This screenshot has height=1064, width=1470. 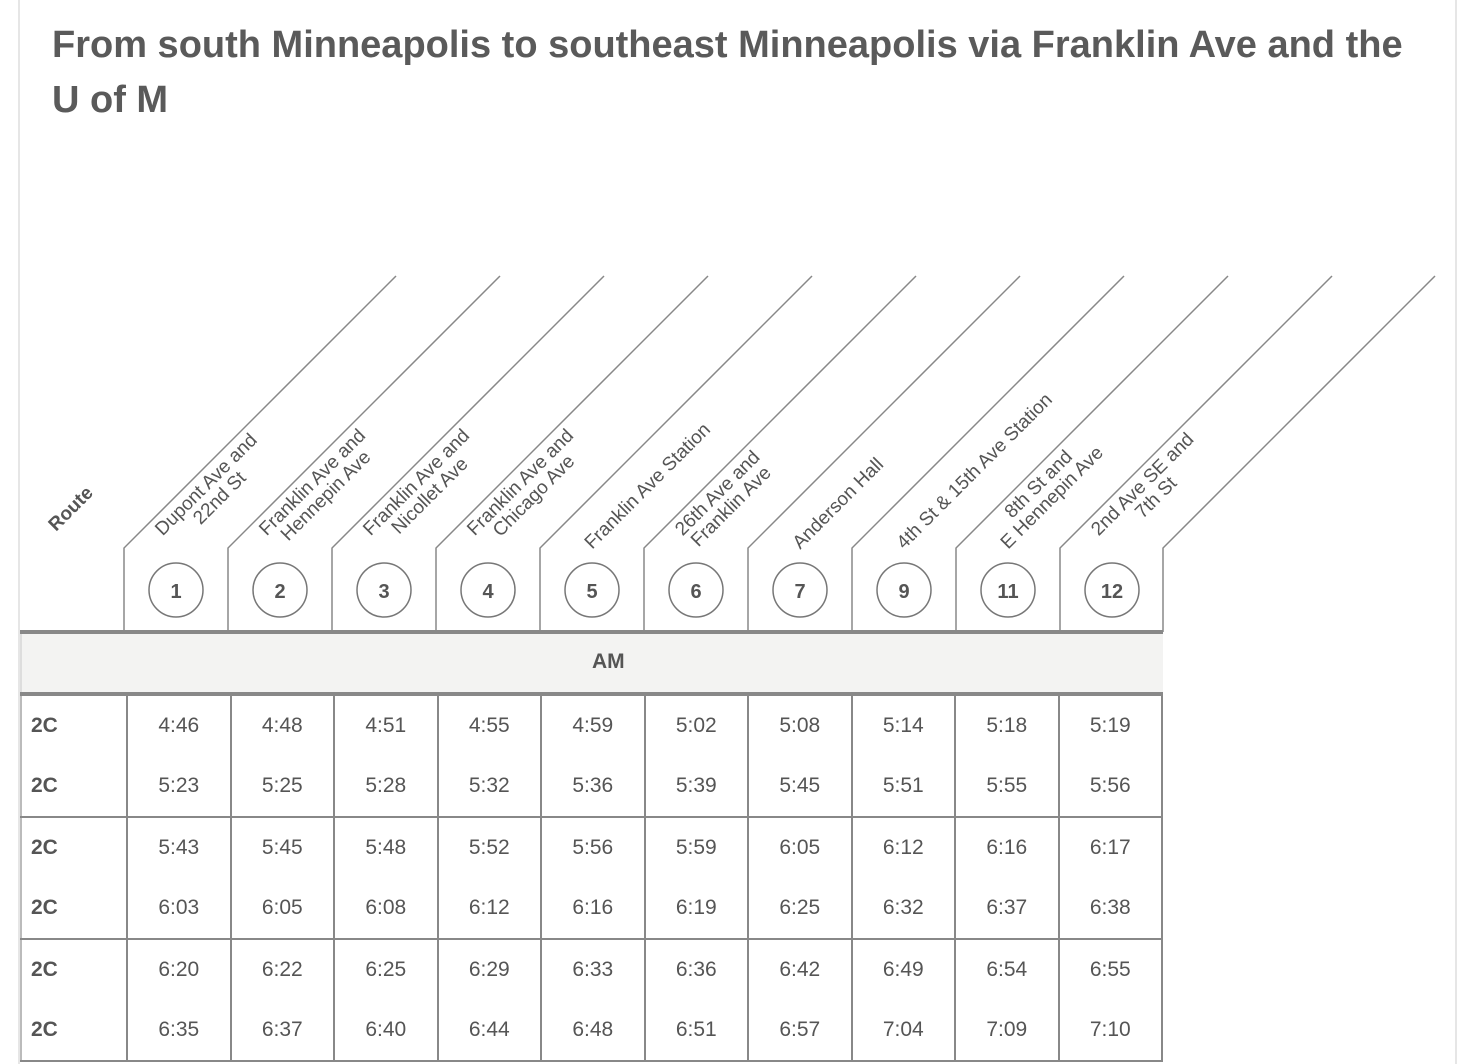 What do you see at coordinates (903, 969) in the screenshot?
I see `time-cell: 6:49` at bounding box center [903, 969].